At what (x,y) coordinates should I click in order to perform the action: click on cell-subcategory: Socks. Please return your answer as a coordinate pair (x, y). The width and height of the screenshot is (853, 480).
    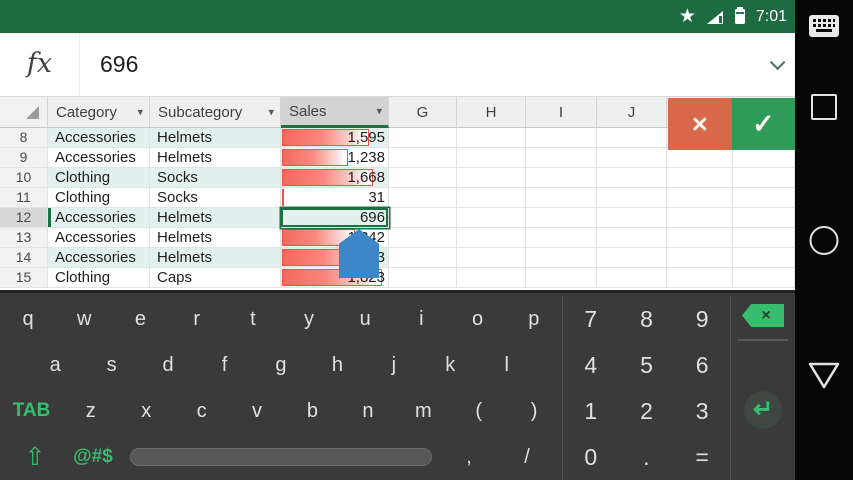
    Looking at the image, I should click on (215, 198).